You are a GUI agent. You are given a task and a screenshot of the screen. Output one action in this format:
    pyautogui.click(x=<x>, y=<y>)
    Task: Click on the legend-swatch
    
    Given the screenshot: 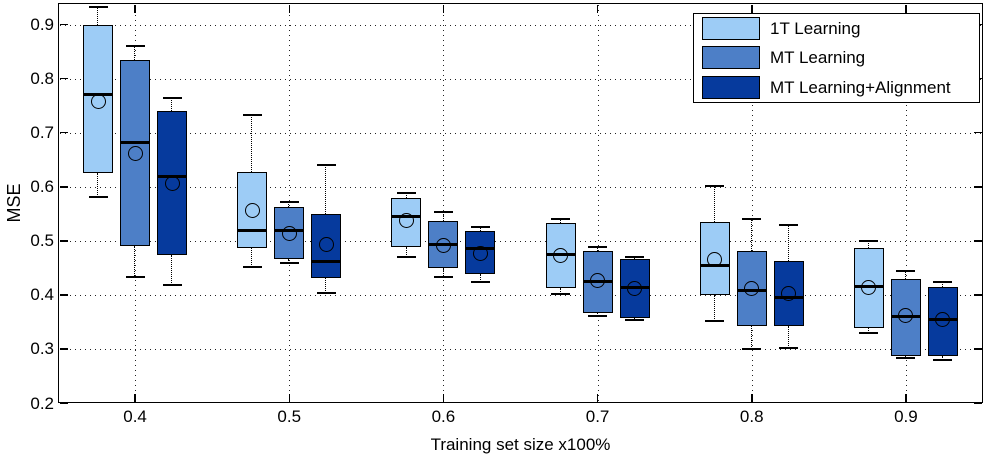 What is the action you would take?
    pyautogui.click(x=731, y=58)
    